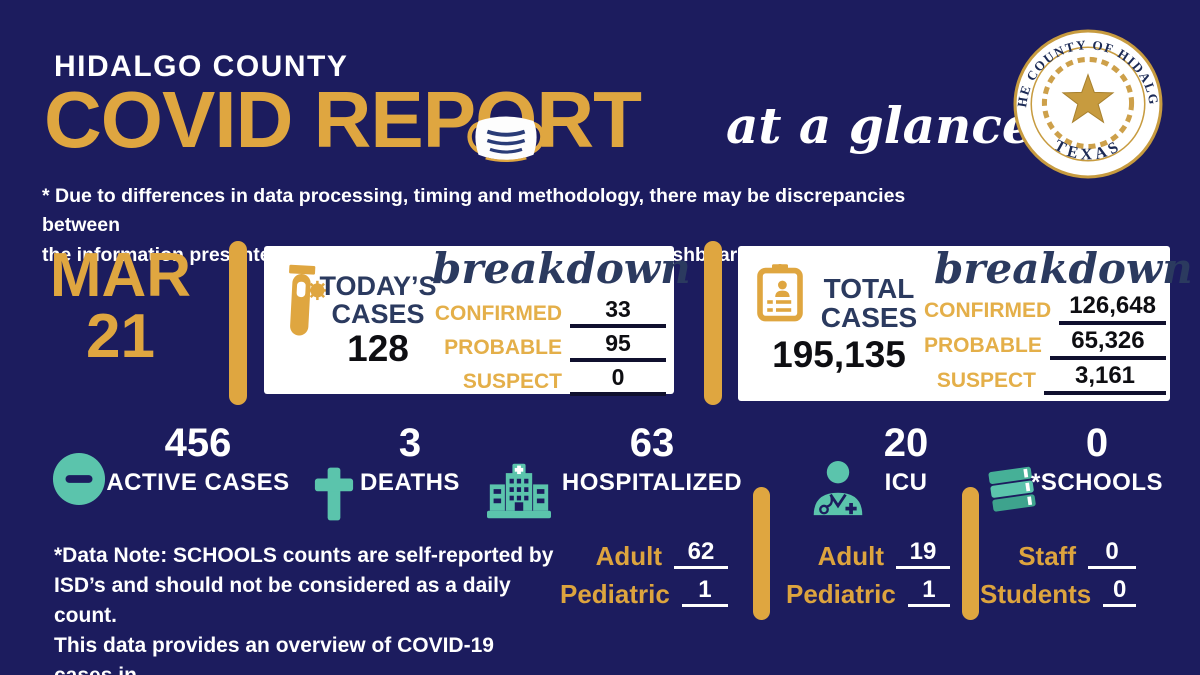  Describe the element at coordinates (780, 293) in the screenshot. I see `clipboard-icon` at that location.